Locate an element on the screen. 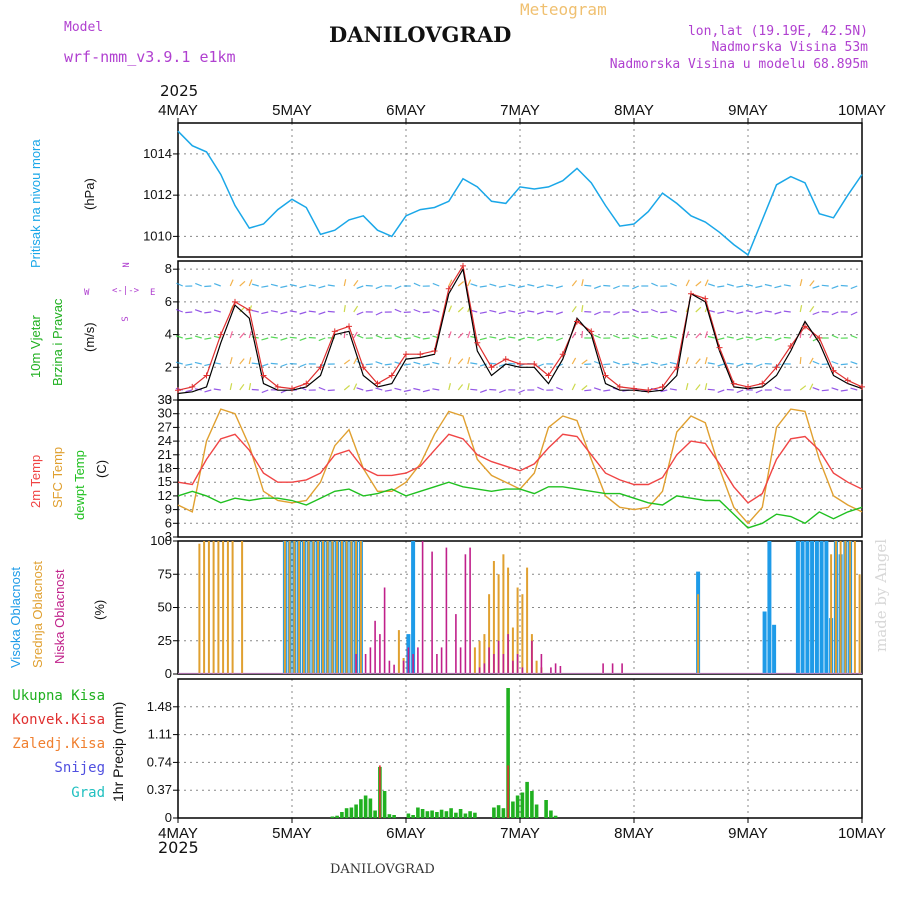 Image resolution: width=900 pixels, height=900 pixels. y-tick-label: 1.11 is located at coordinates (160, 734).